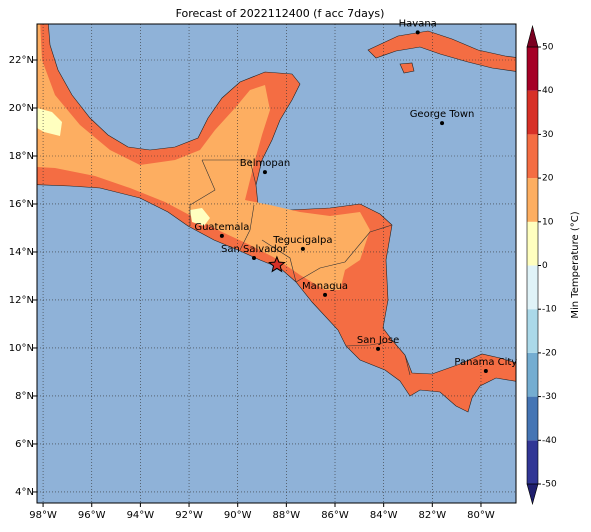 The image size is (591, 532). What do you see at coordinates (189, 515) in the screenshot?
I see `x-tick-label: 92°W` at bounding box center [189, 515].